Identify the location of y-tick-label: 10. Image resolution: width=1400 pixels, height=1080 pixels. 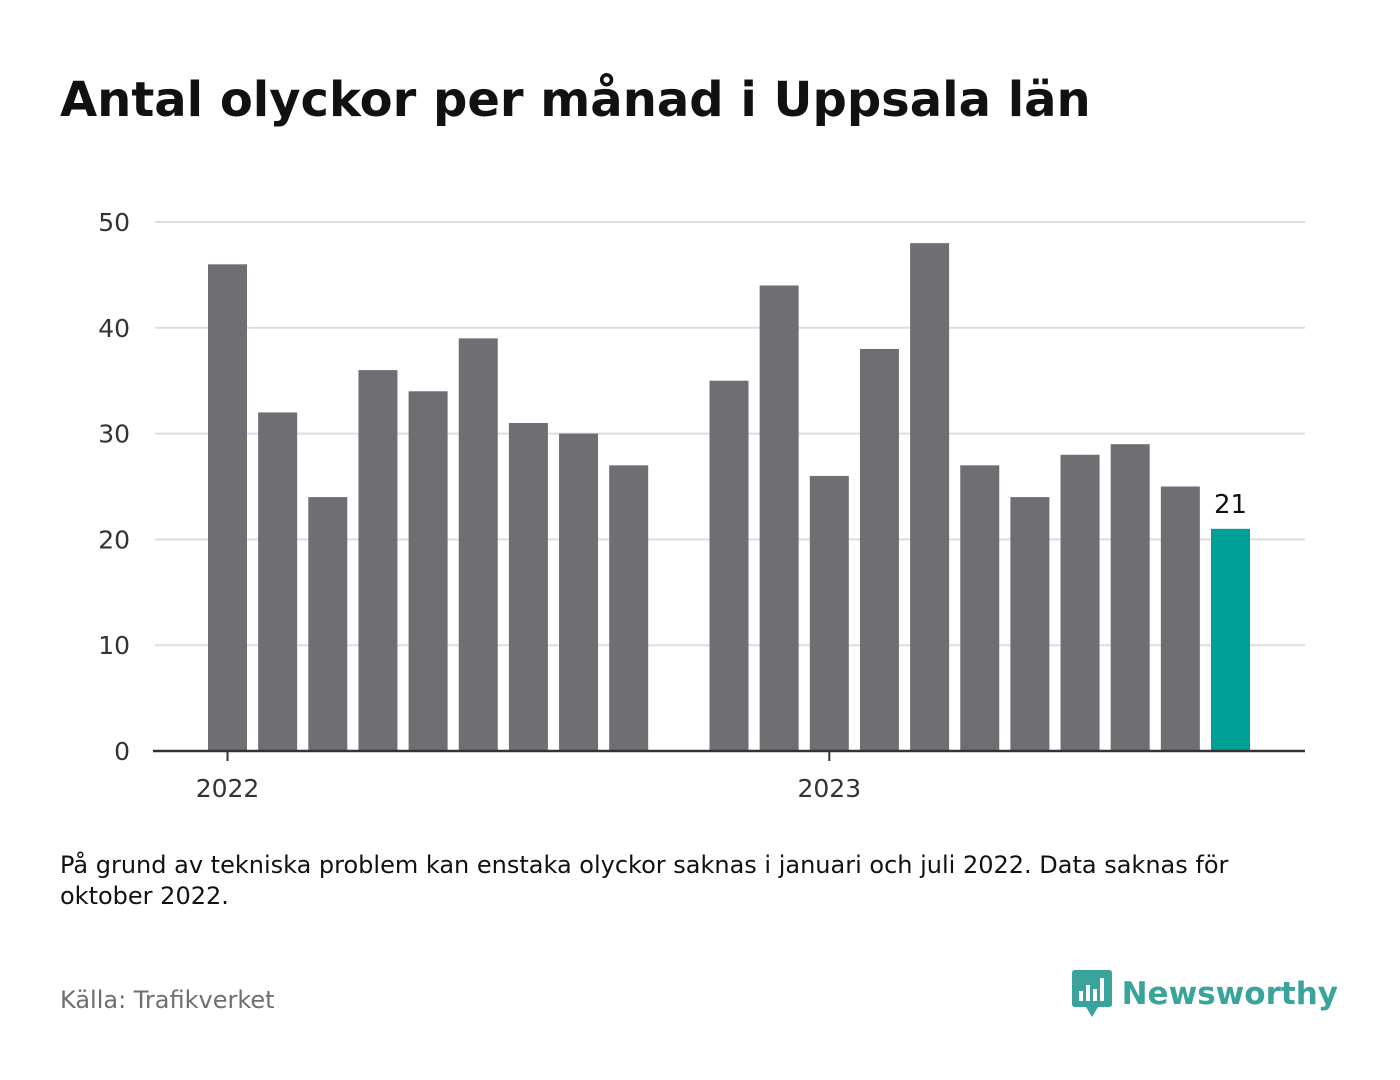
(114, 645).